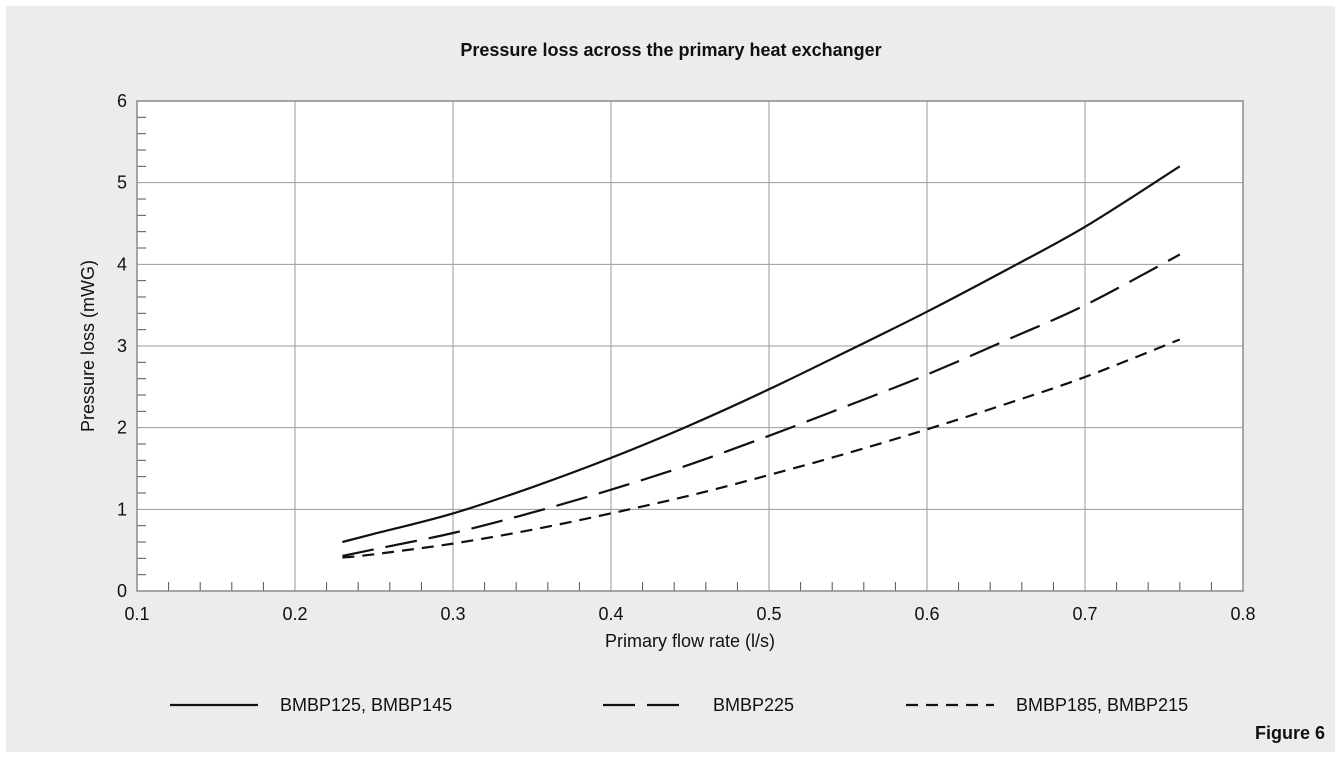  I want to click on x-tick-label: 0.1, so click(136, 614).